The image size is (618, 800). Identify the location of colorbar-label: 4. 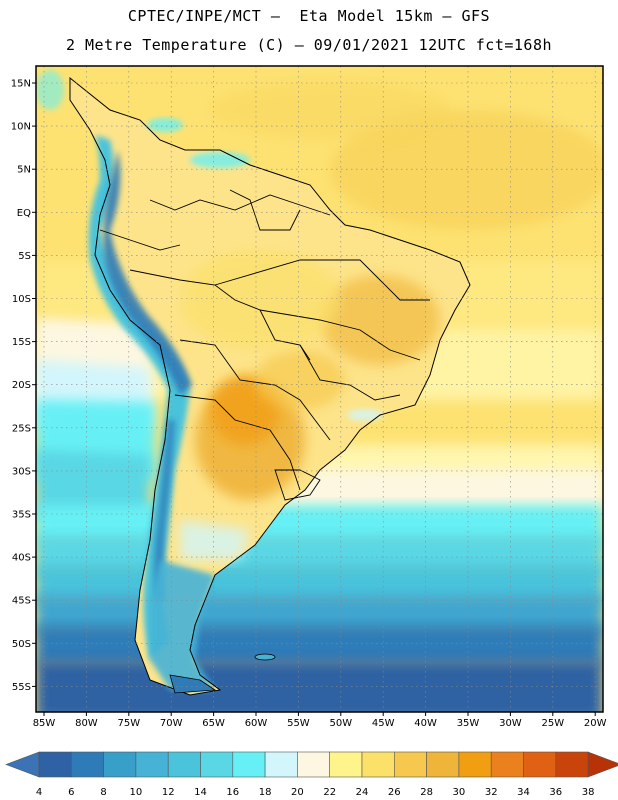
(39, 792).